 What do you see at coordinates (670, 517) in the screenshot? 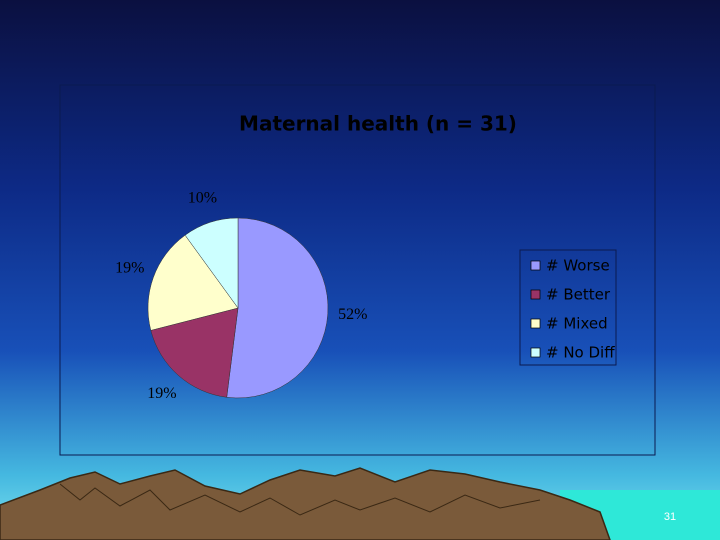
I see `slide-number: 31` at bounding box center [670, 517].